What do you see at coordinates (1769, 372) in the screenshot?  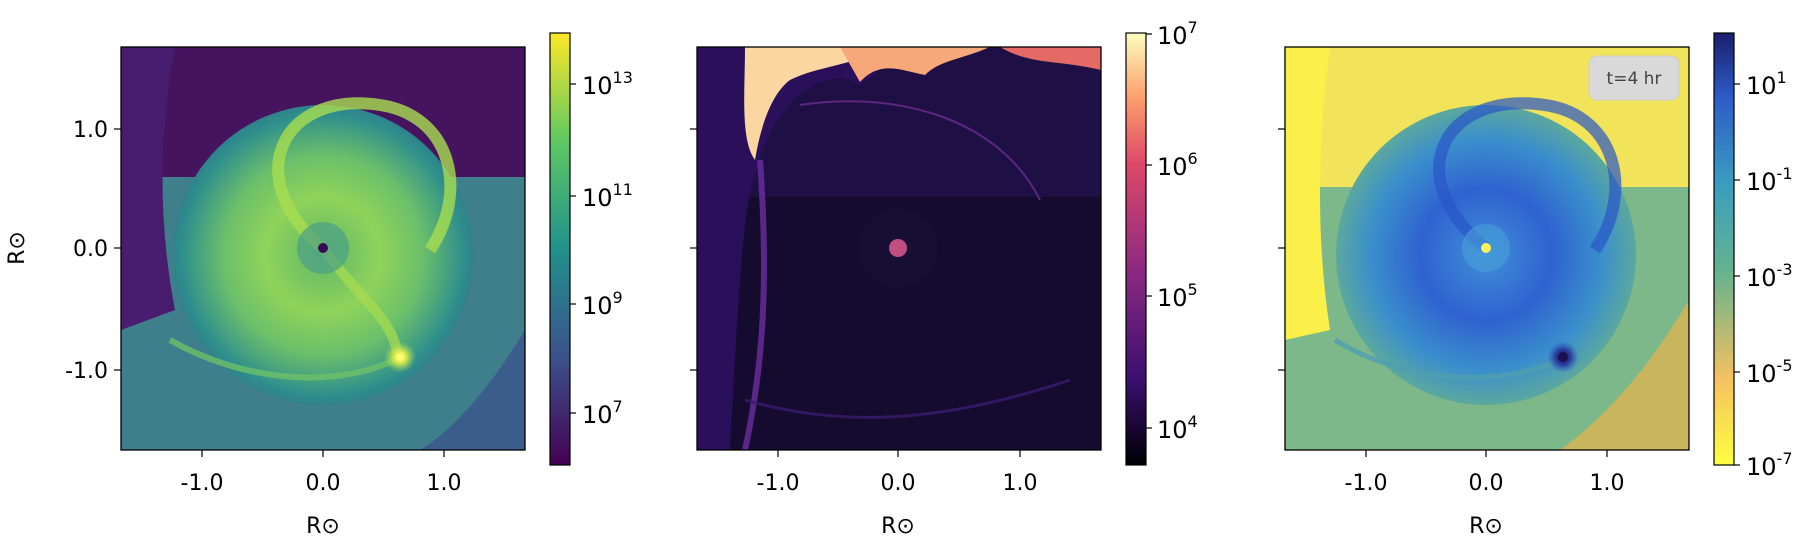 I see `colorbar-tick-label: 10⁻⁵` at bounding box center [1769, 372].